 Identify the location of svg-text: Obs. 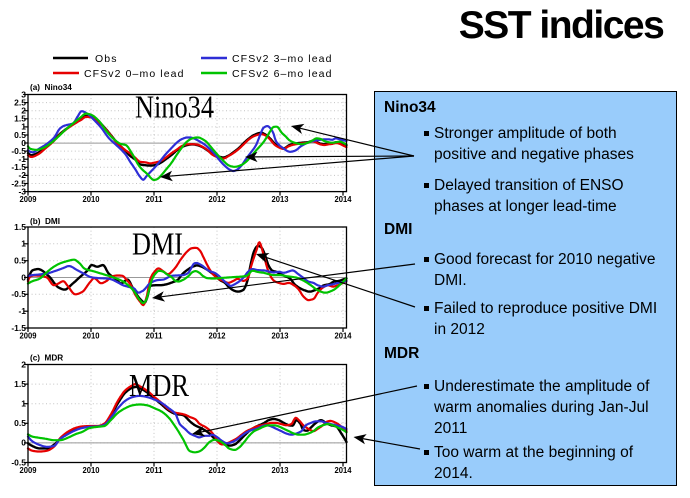
(106, 59).